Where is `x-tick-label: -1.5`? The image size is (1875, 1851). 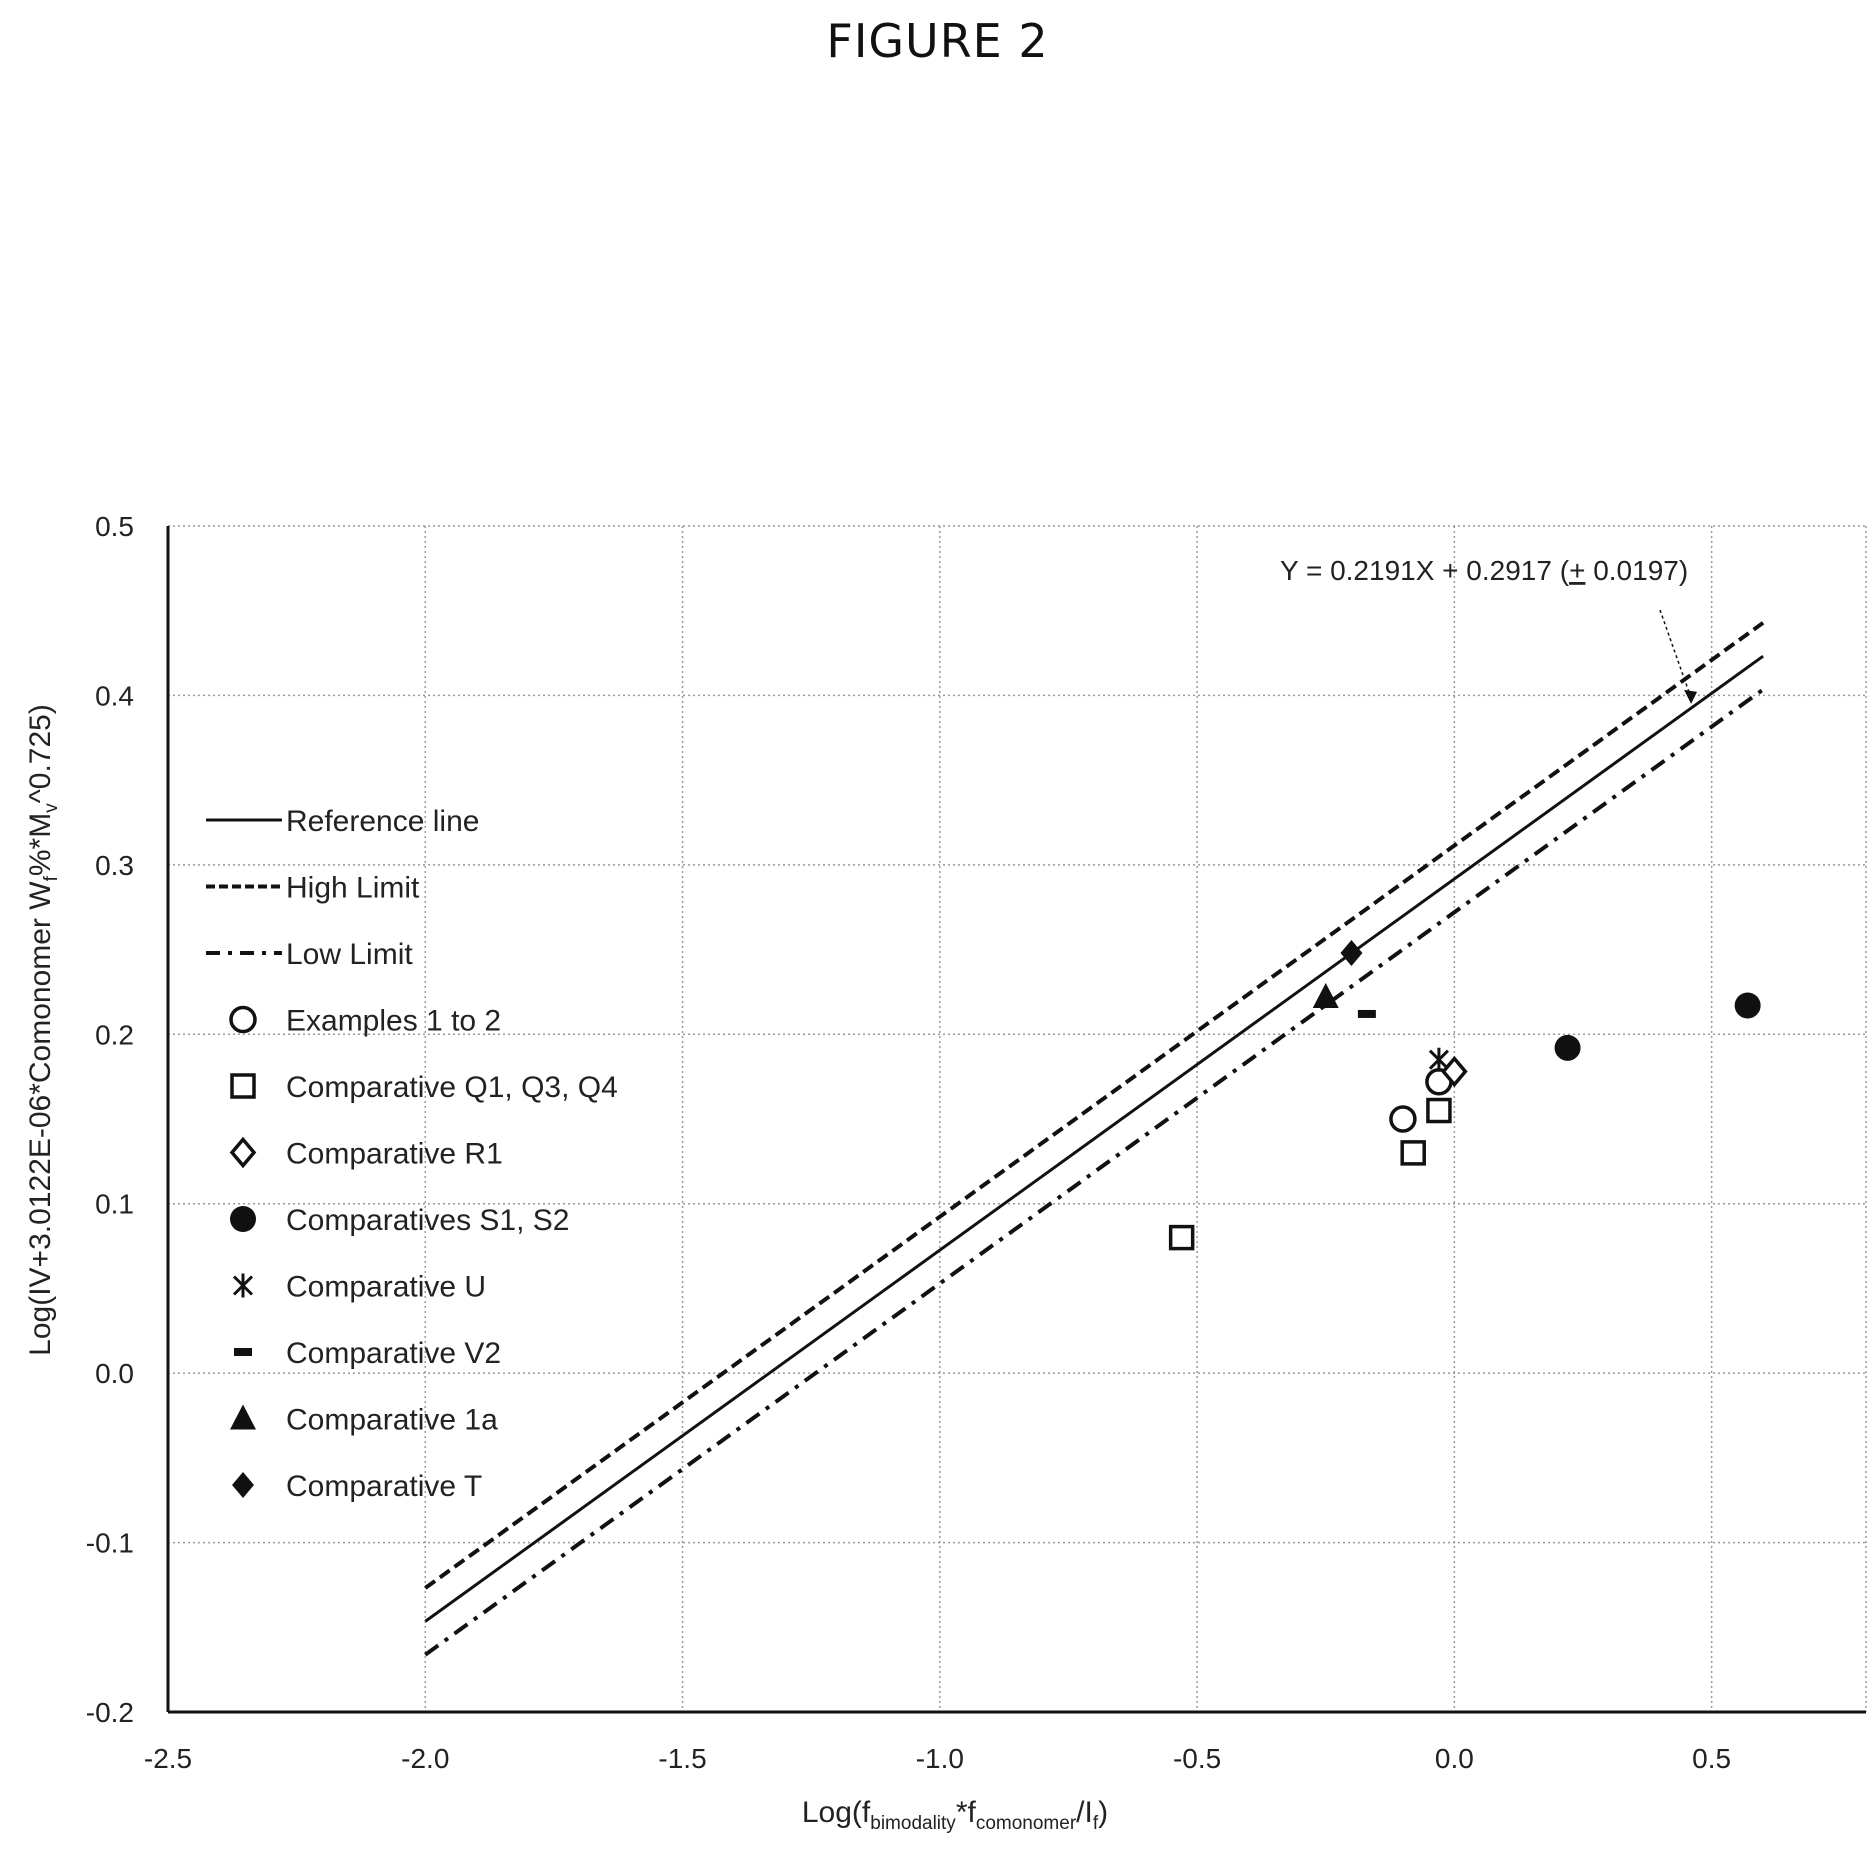
x-tick-label: -1.5 is located at coordinates (682, 1758).